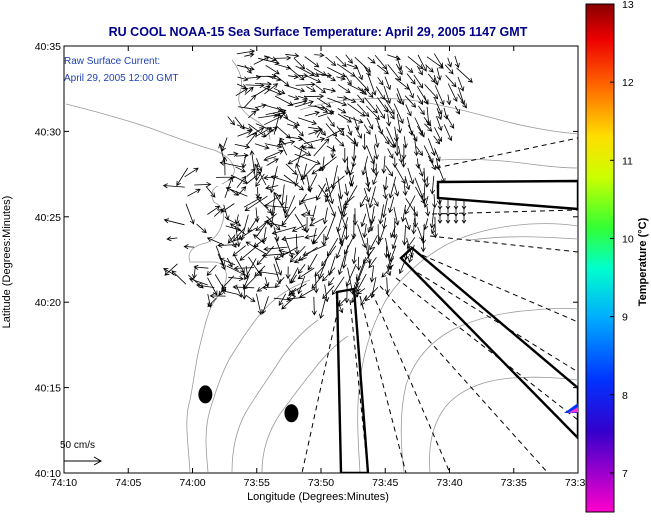 The image size is (651, 520). I want to click on y-tick-label: 40:25, so click(48, 218).